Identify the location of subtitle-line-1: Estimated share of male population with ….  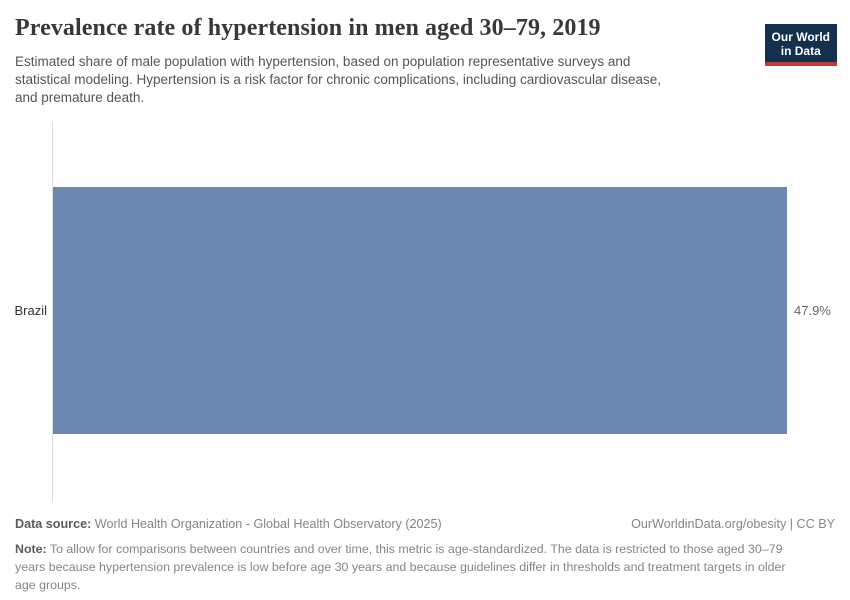
(323, 61).